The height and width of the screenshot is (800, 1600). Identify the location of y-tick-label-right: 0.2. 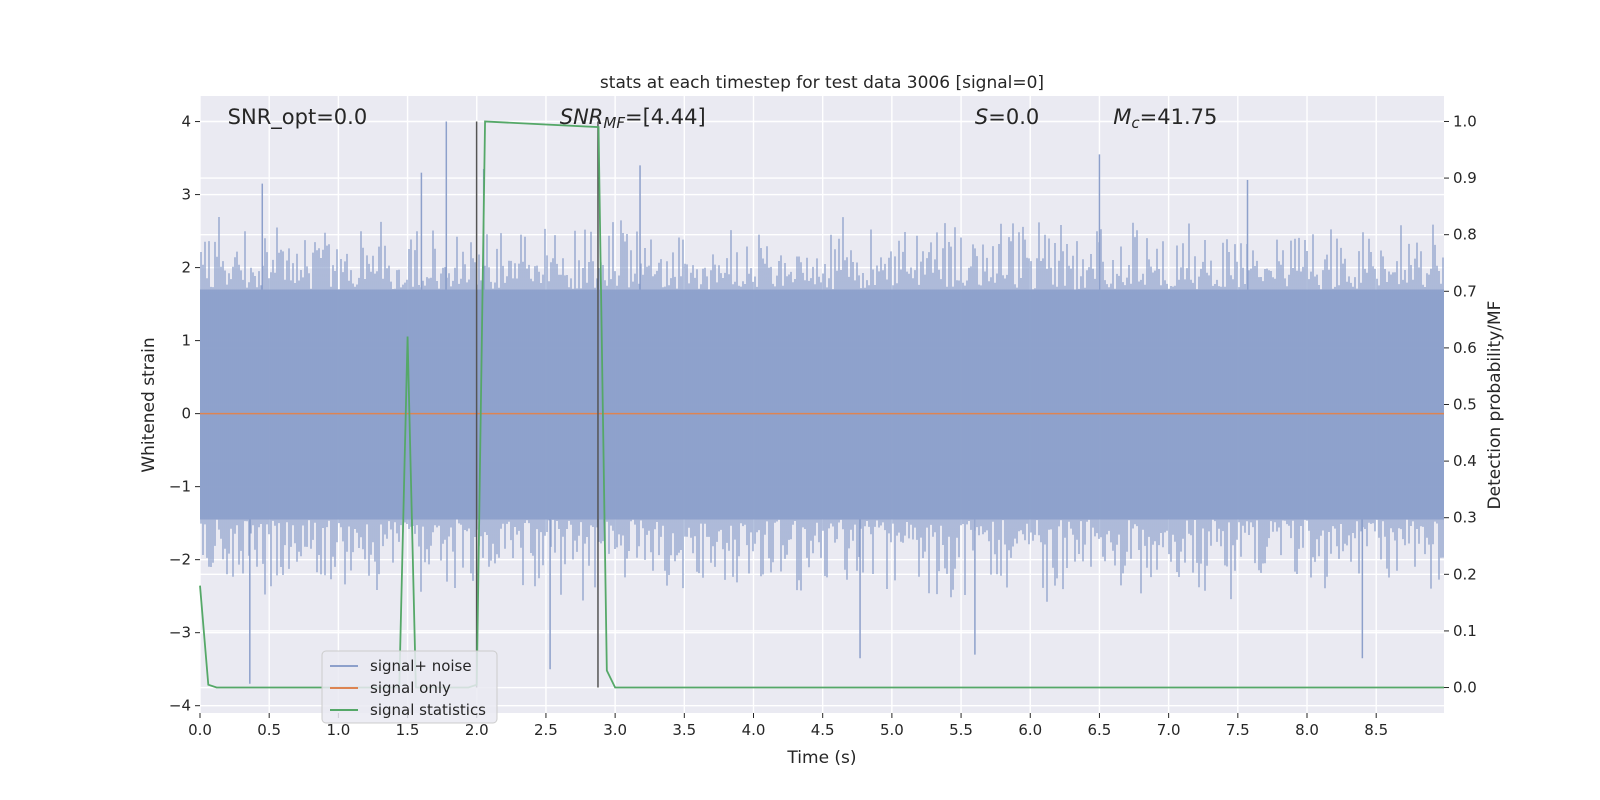
(1465, 574).